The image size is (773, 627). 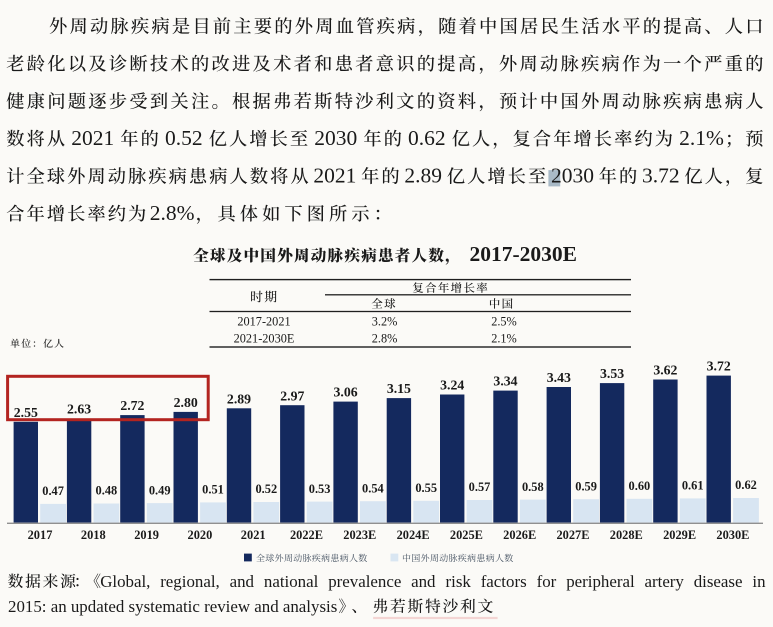 I want to click on svg-text: 2030E, so click(x=732, y=535).